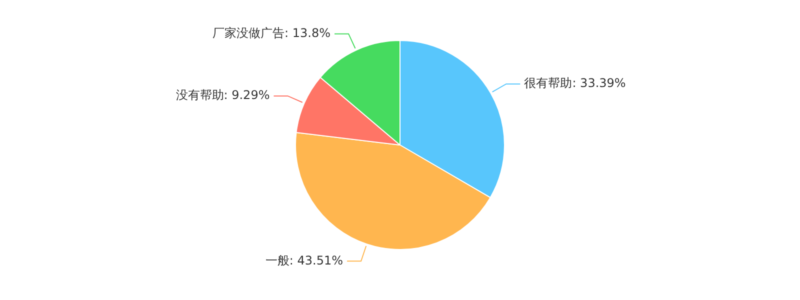  What do you see at coordinates (271, 33) in the screenshot?
I see `slice-label: 厂家没做广告: 13.8%` at bounding box center [271, 33].